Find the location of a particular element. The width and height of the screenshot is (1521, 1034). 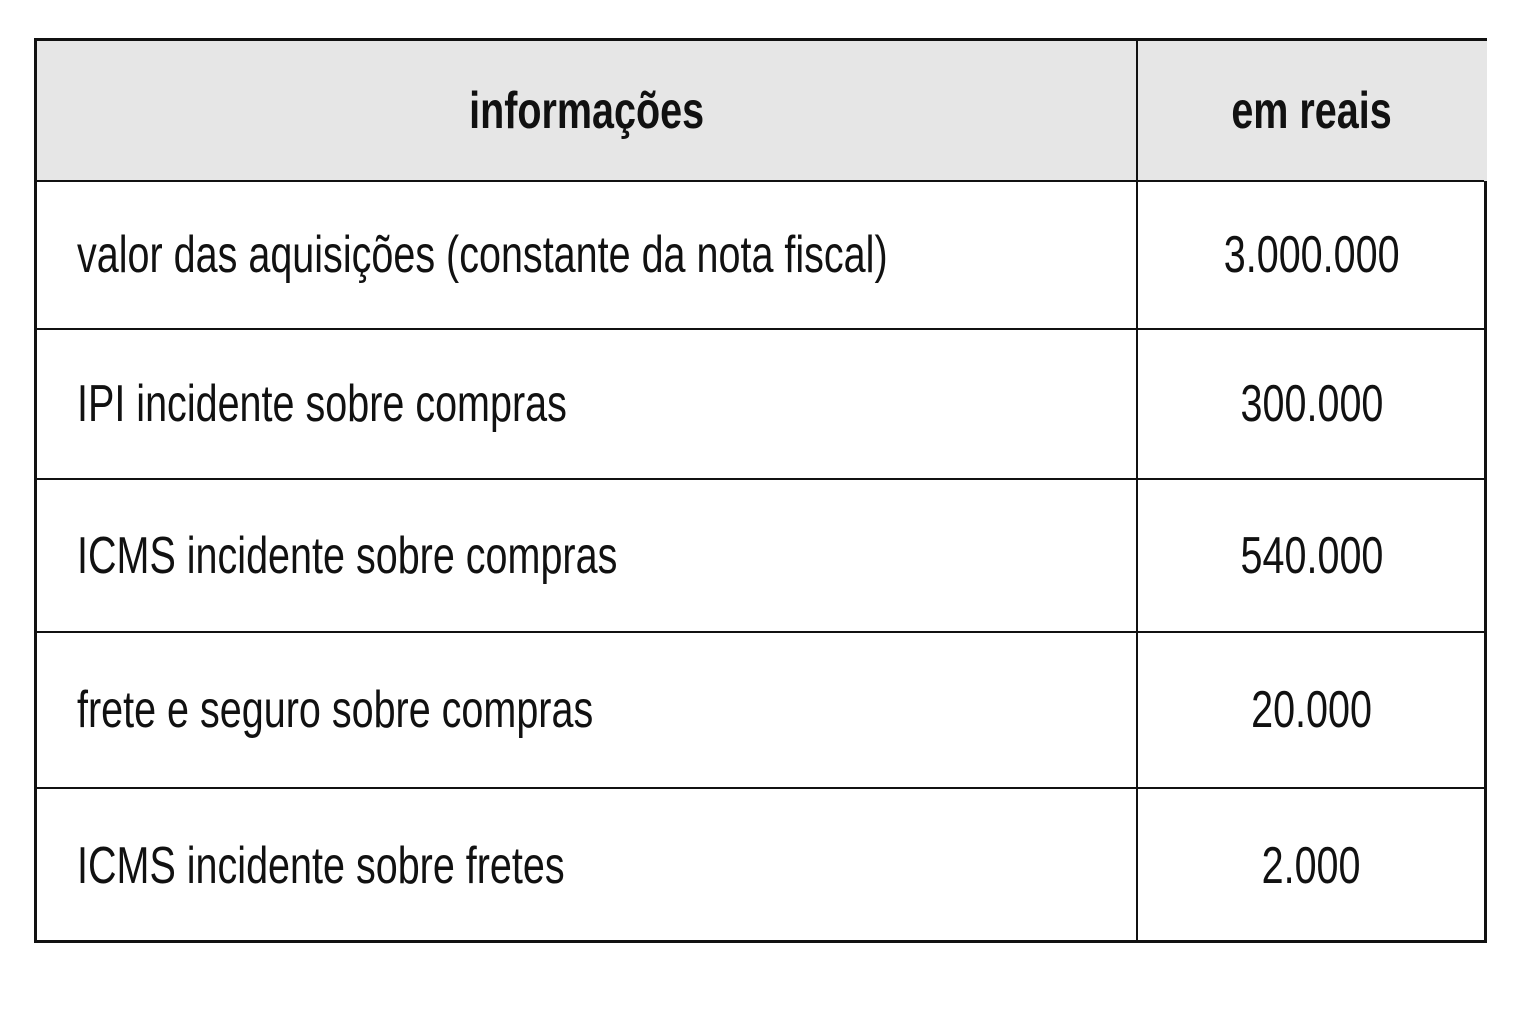

table-cell: frete e seguro sobre compras is located at coordinates (586, 710).